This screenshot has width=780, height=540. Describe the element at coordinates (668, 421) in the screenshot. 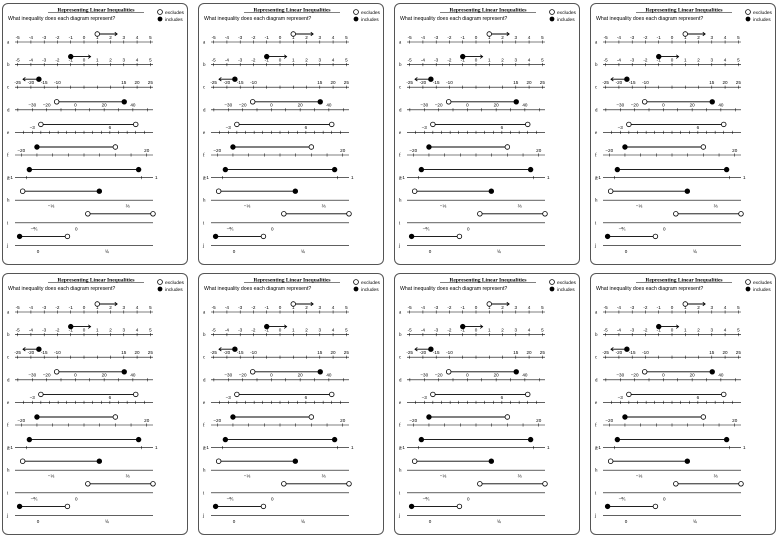

I see `number-line-row-f: f −20 20` at that location.